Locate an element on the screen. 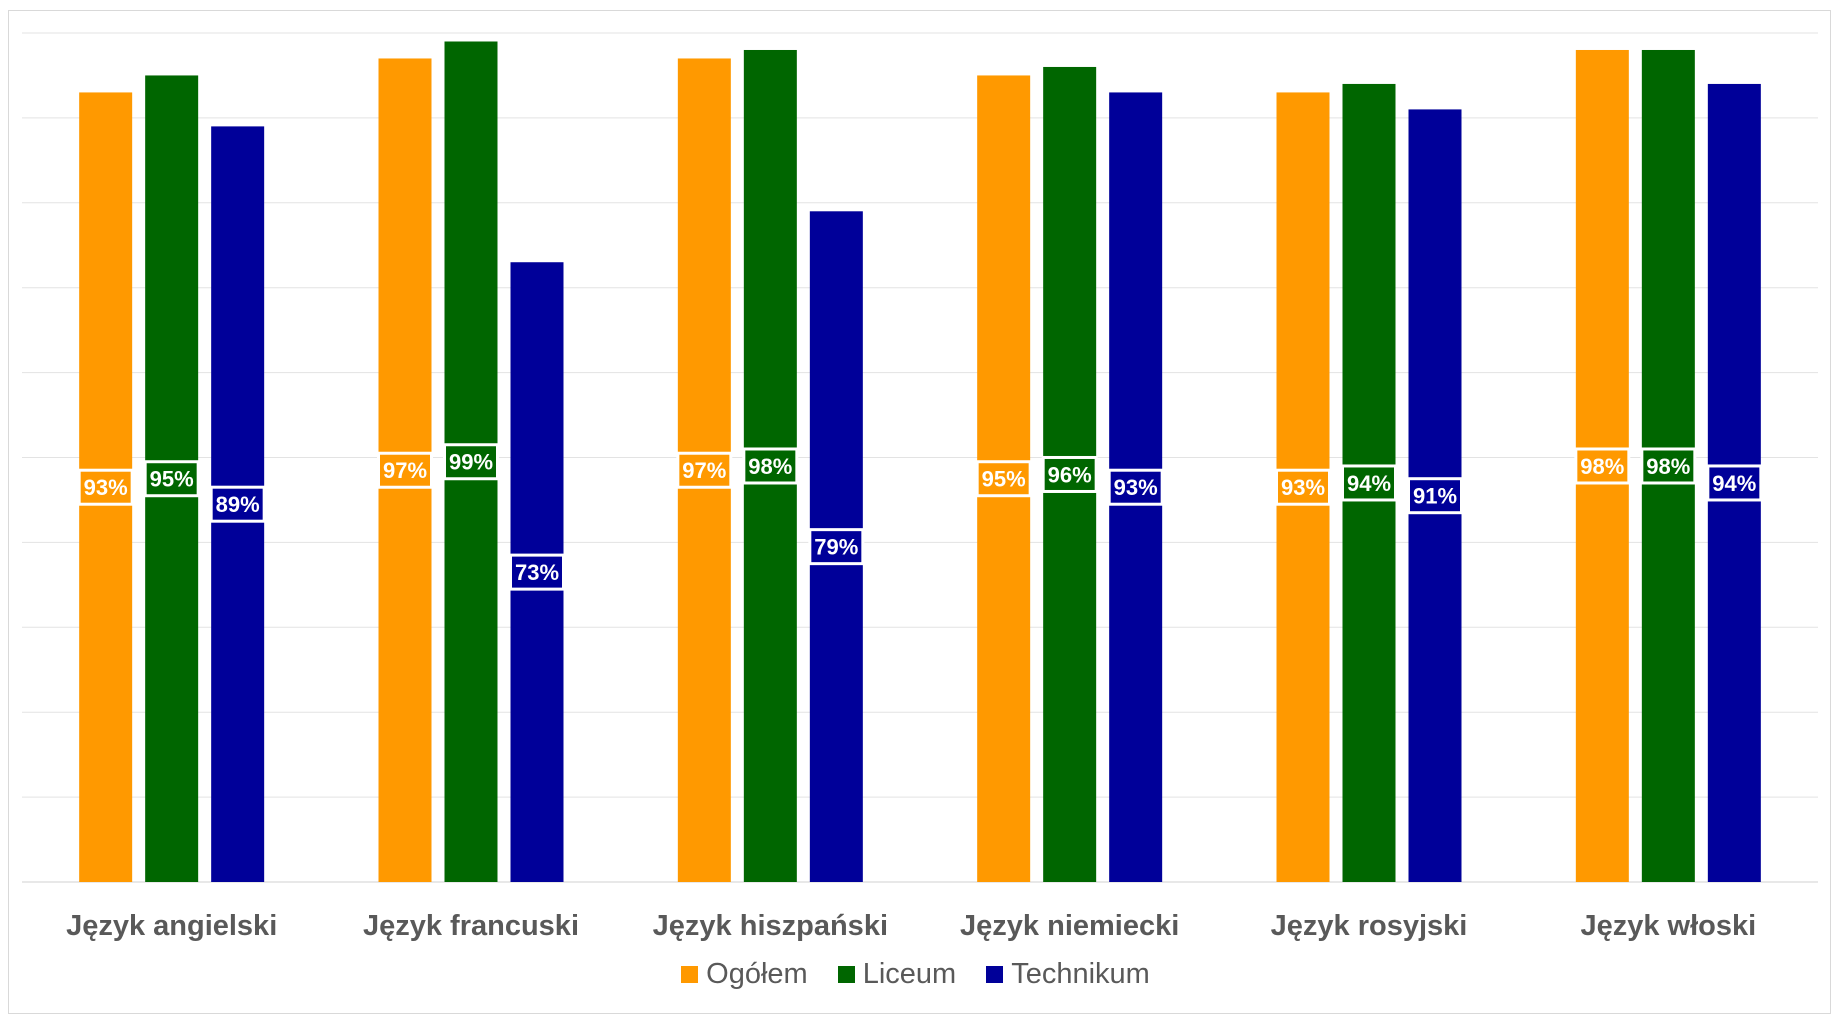  category-label: Język włoski is located at coordinates (1668, 926).